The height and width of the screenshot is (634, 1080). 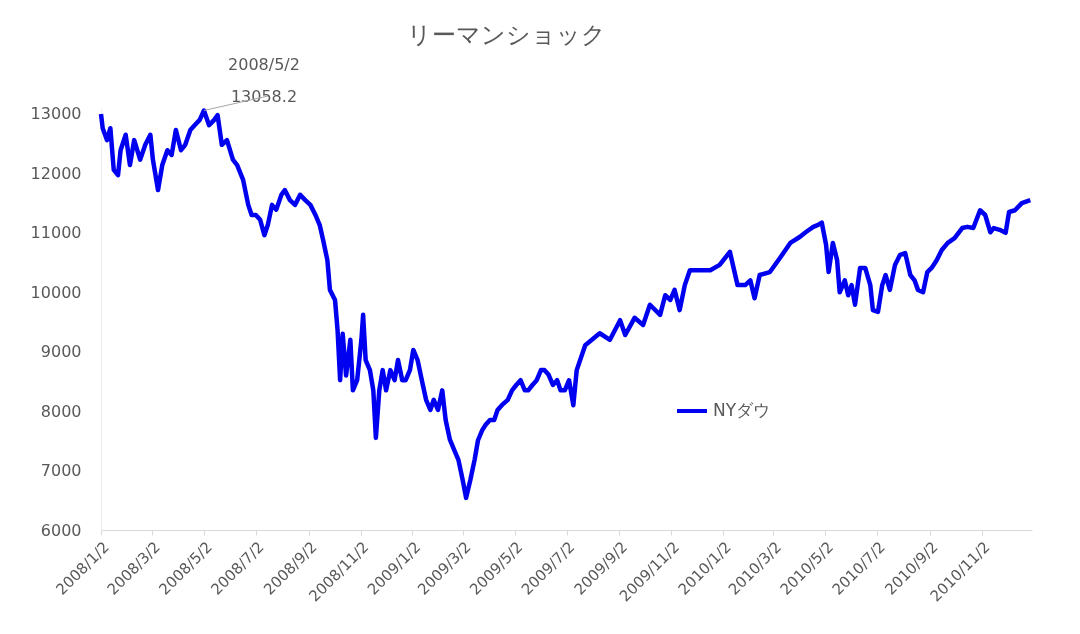 What do you see at coordinates (61, 471) in the screenshot?
I see `y-tick-label: 7000` at bounding box center [61, 471].